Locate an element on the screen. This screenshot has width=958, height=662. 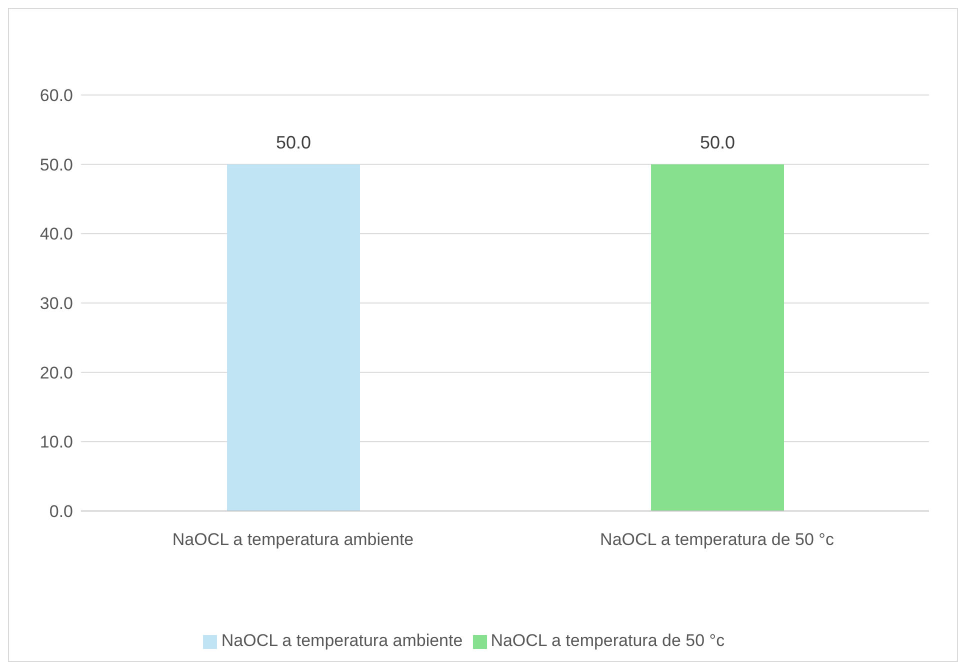
y-tick-label: 30.0 is located at coordinates (56, 304).